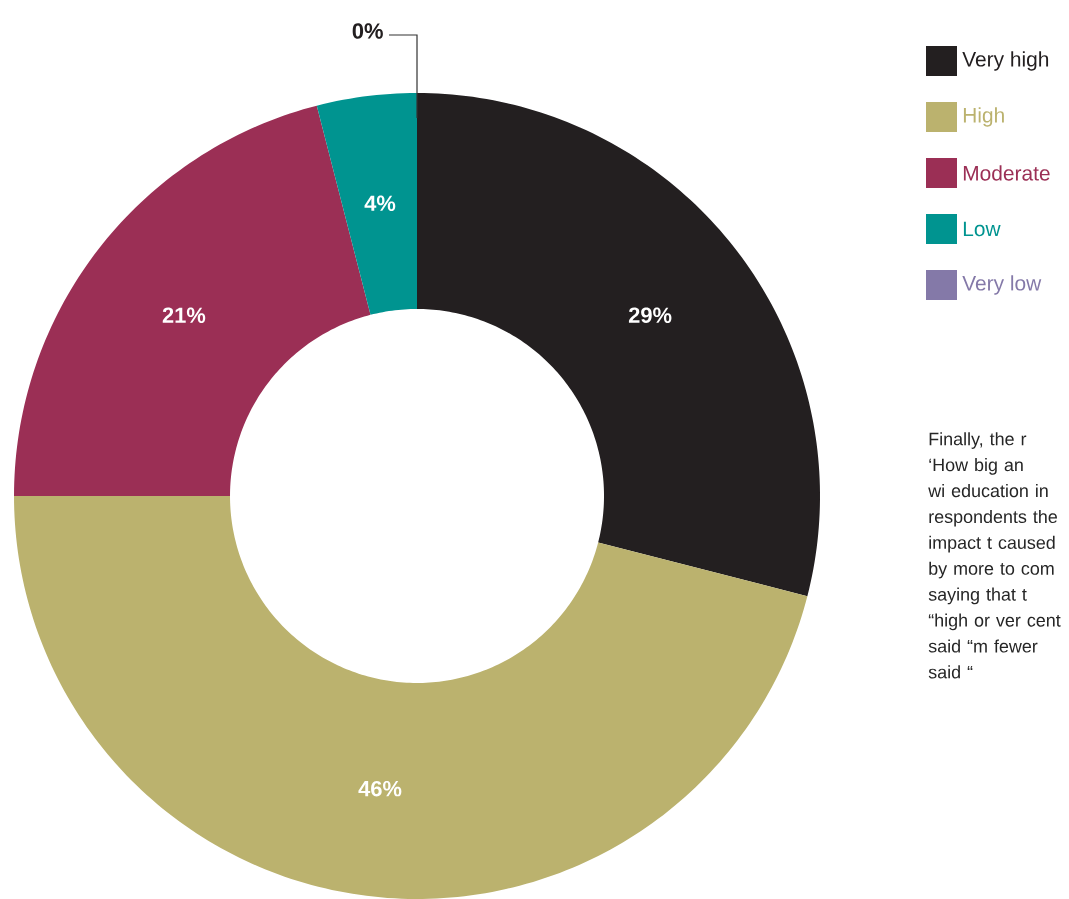 The image size is (1069, 899). What do you see at coordinates (1002, 285) in the screenshot?
I see `legend-label: Very low` at bounding box center [1002, 285].